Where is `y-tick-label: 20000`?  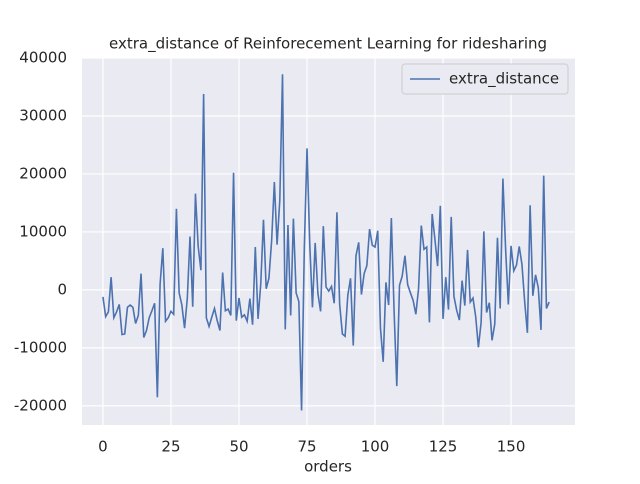 y-tick-label: 20000 is located at coordinates (43, 173).